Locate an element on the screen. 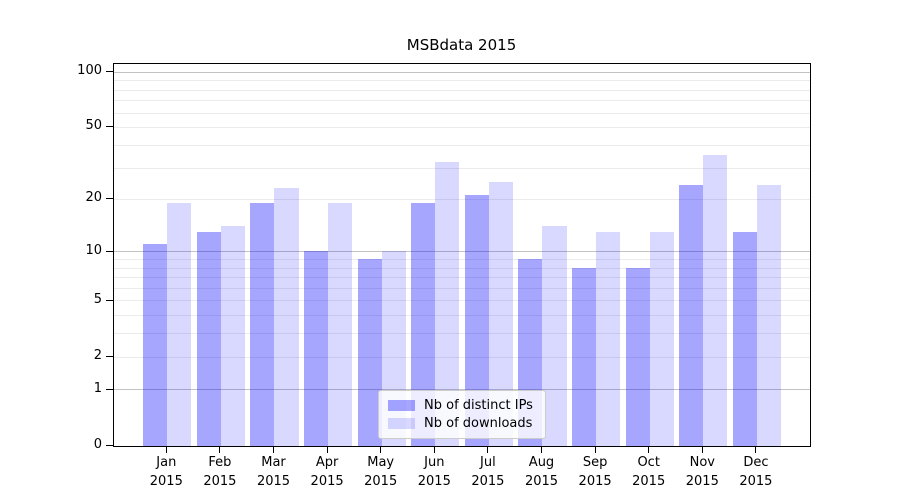 The width and height of the screenshot is (900, 500). bar-ips-feb is located at coordinates (208, 338).